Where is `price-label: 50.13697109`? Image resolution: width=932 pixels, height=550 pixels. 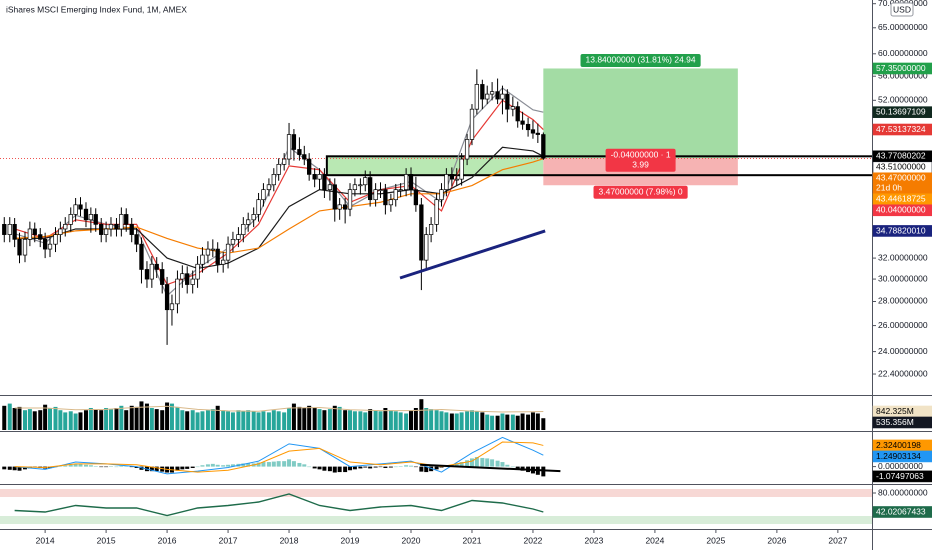
price-label: 50.13697109 is located at coordinates (901, 112).